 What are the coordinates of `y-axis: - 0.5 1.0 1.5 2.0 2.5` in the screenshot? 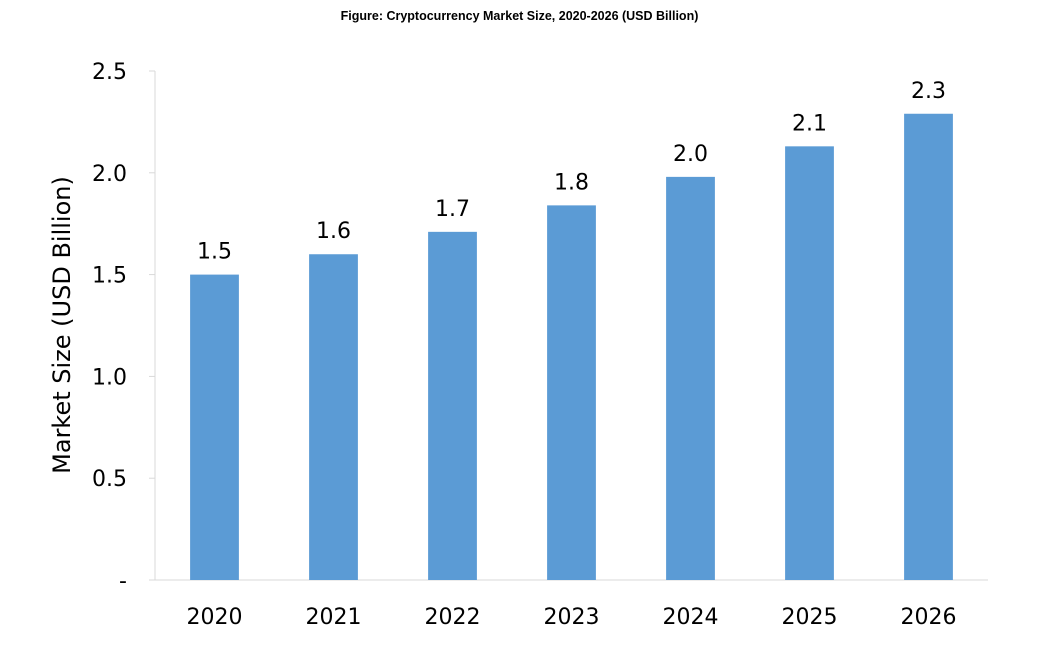 It's located at (124, 327).